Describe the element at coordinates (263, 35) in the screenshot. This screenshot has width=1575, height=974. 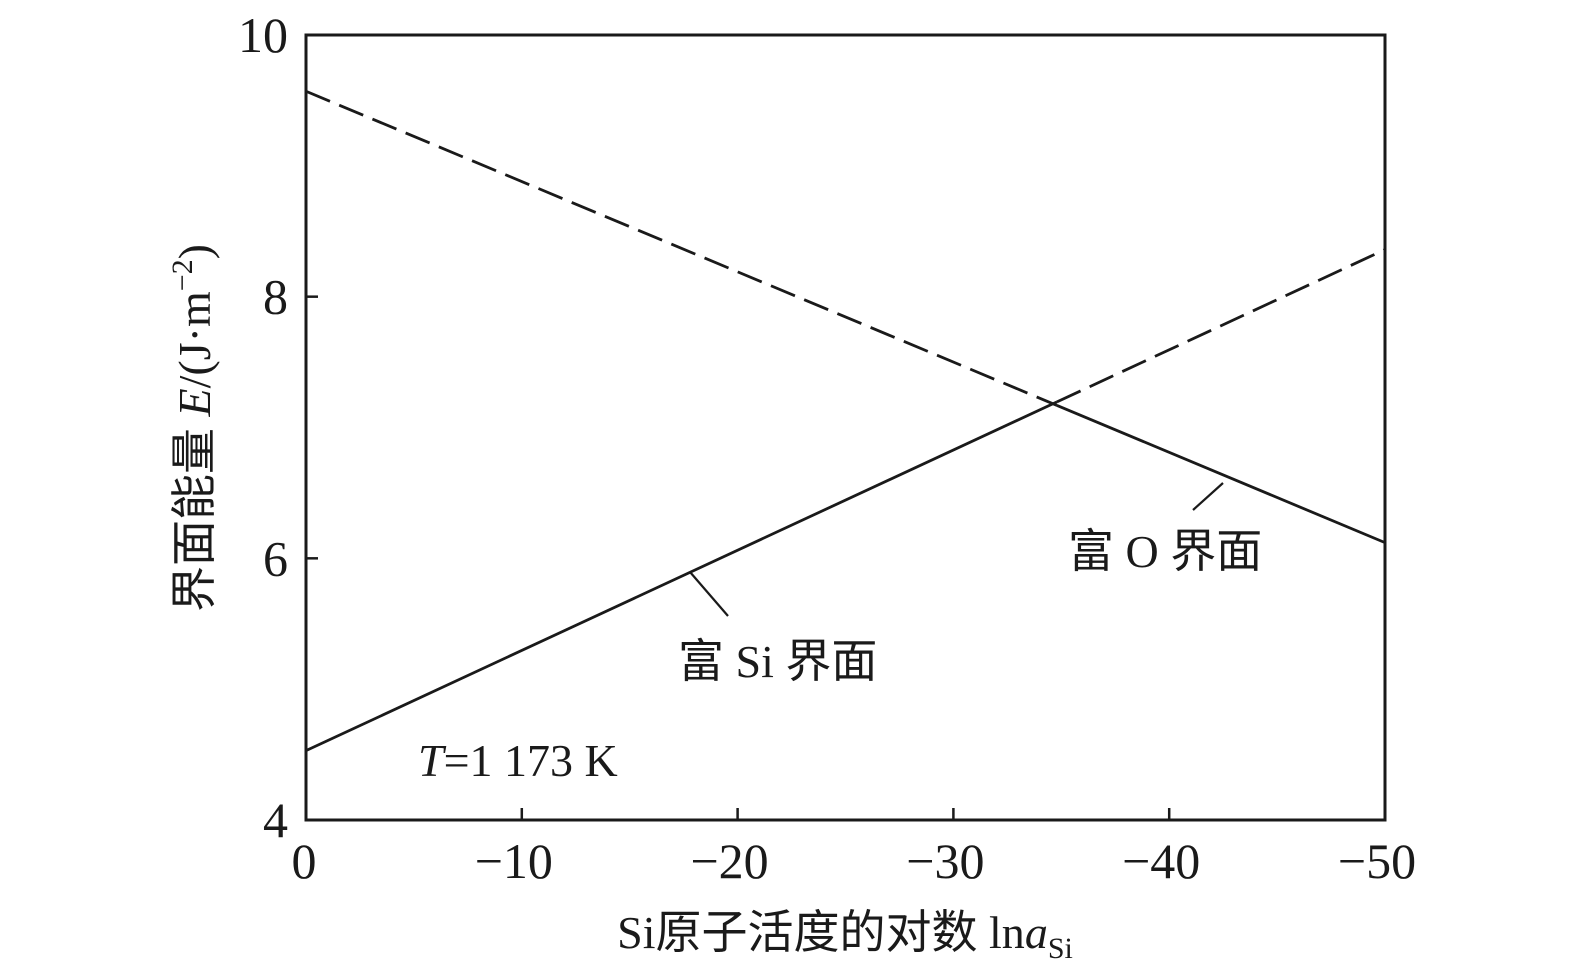
I see `y-tick-label: 10` at that location.